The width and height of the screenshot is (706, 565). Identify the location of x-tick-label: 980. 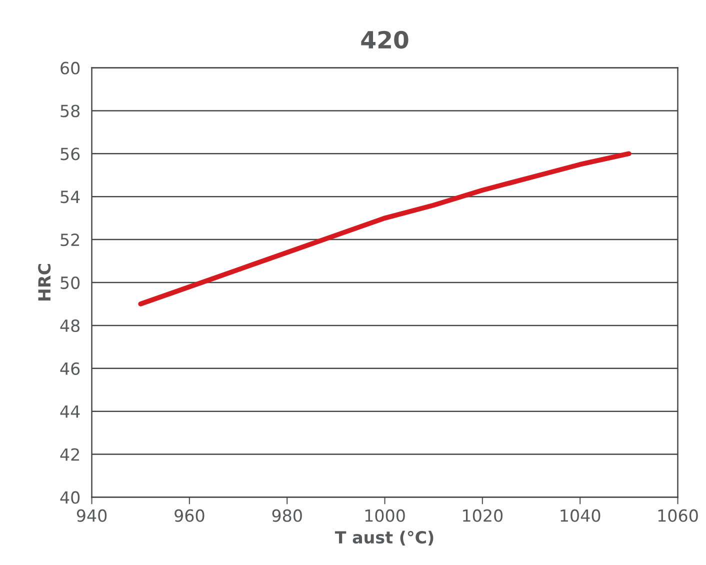
(287, 515).